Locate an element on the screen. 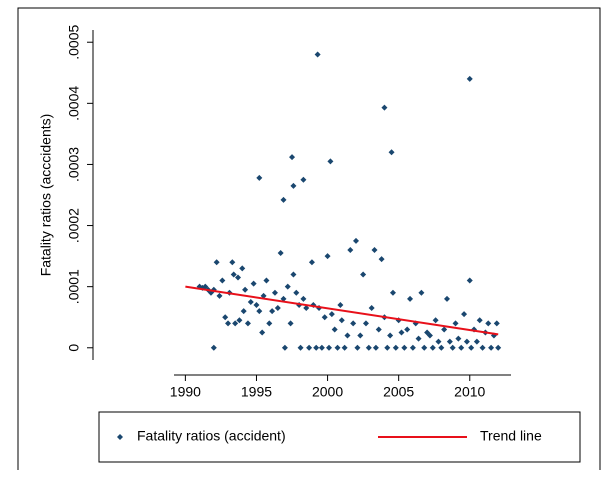  y-tick-label: .0002 is located at coordinates (74, 225).